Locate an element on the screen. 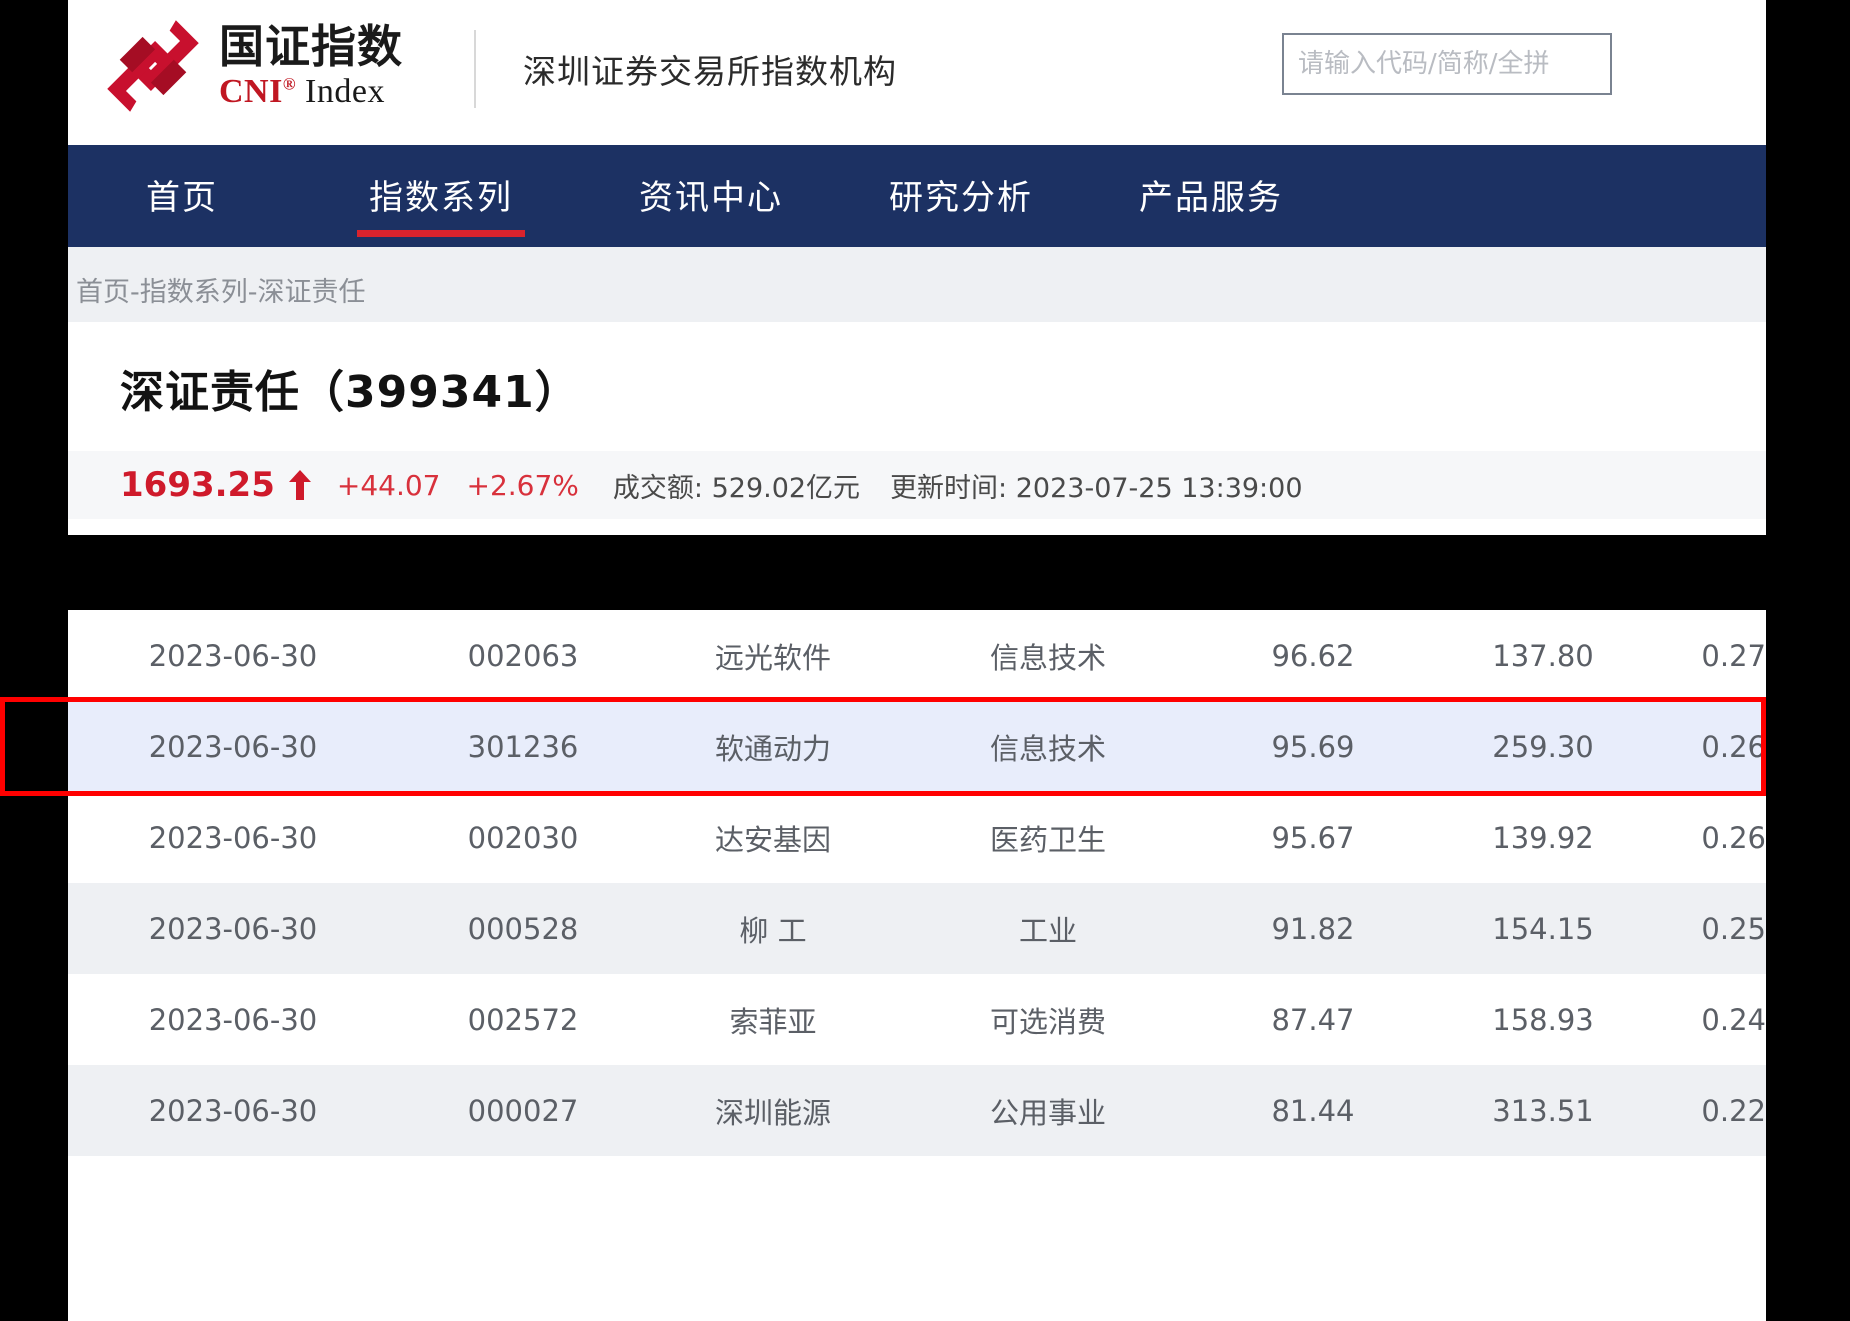  cell-sector: 公用事业 is located at coordinates (1047, 1112).